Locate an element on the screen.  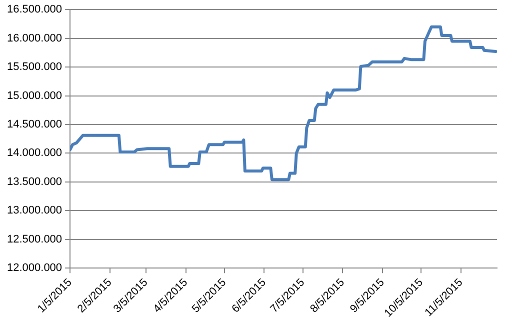
y-tick-label: 16.500.000 is located at coordinates (34, 10).